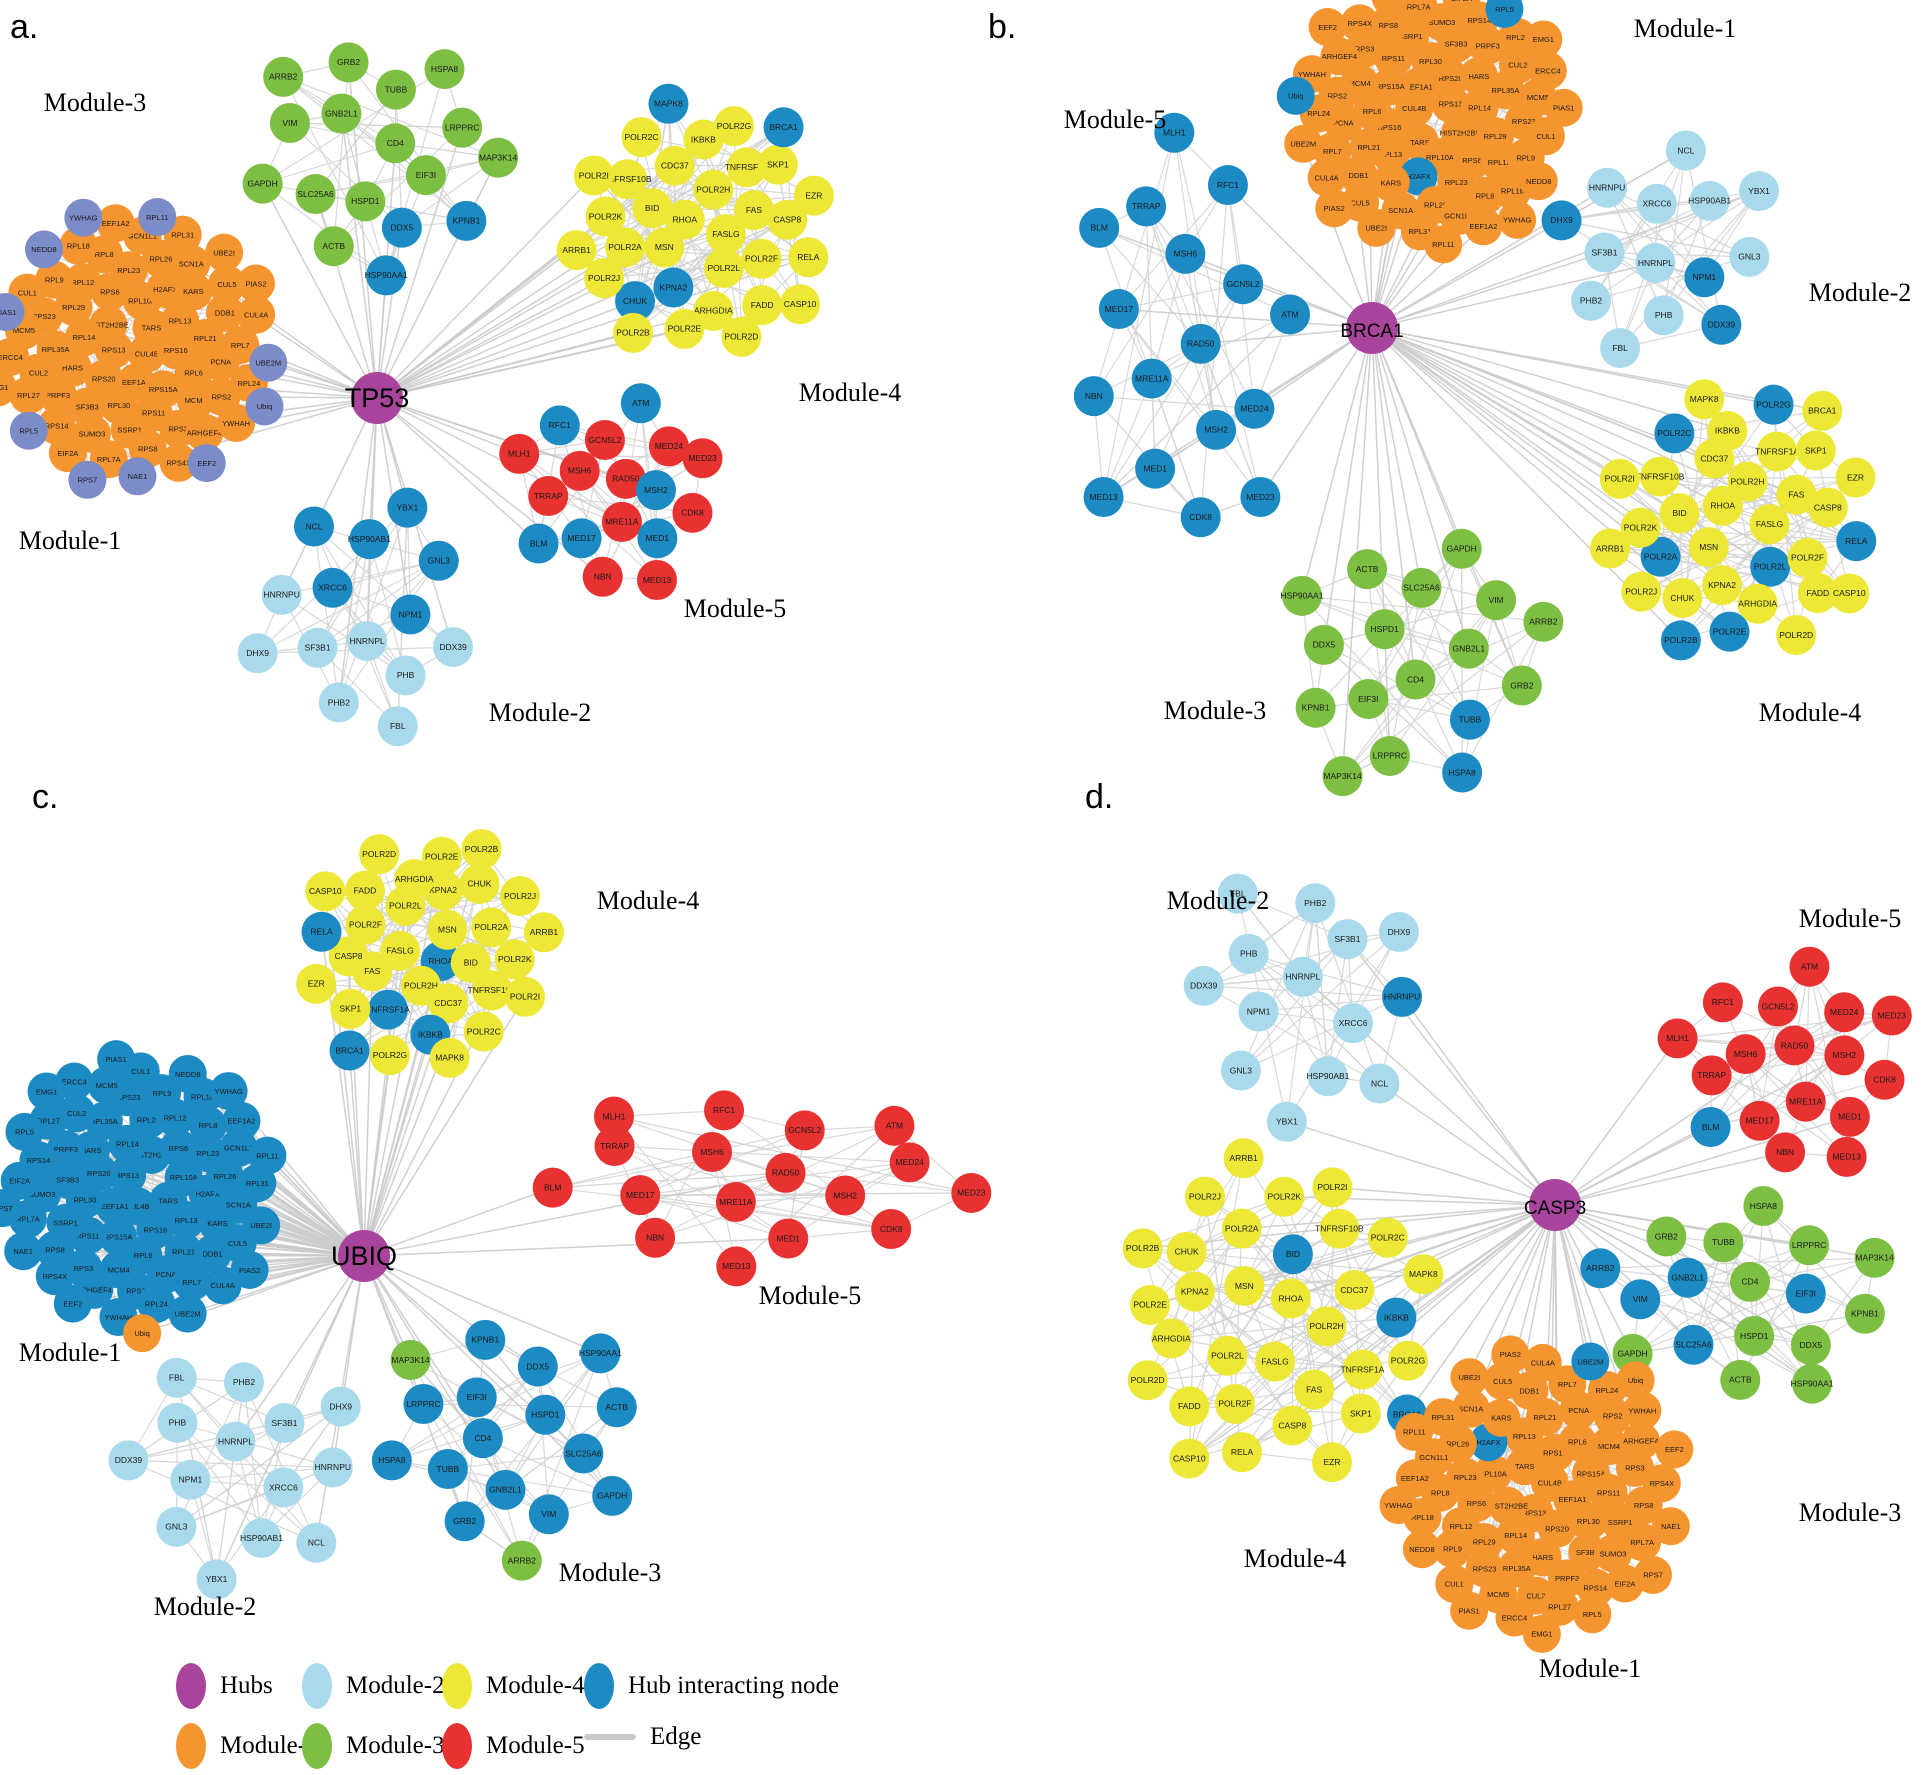  What do you see at coordinates (373, 1686) in the screenshot?
I see `legend-item-module-2: Module-2` at bounding box center [373, 1686].